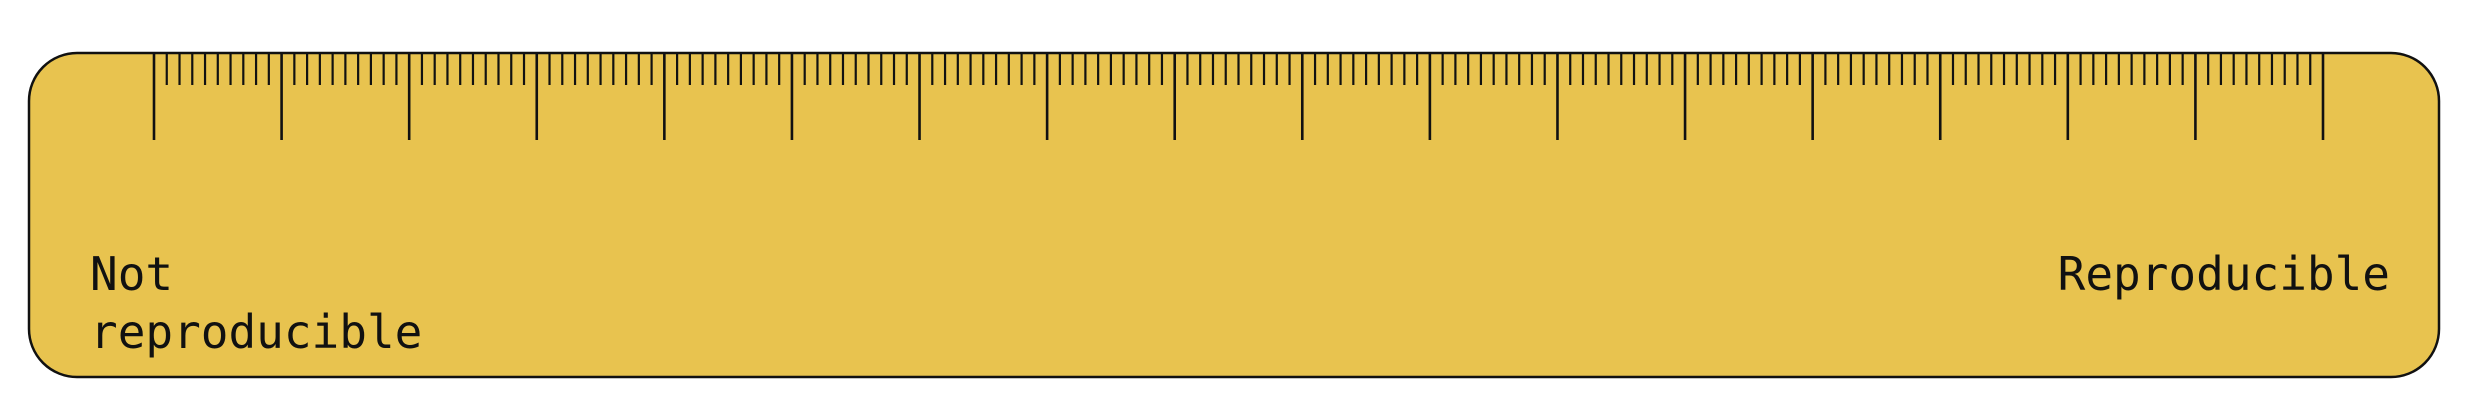 This screenshot has height=414, width=2470. What do you see at coordinates (256, 332) in the screenshot?
I see `left-label-line-2: reproducible` at bounding box center [256, 332].